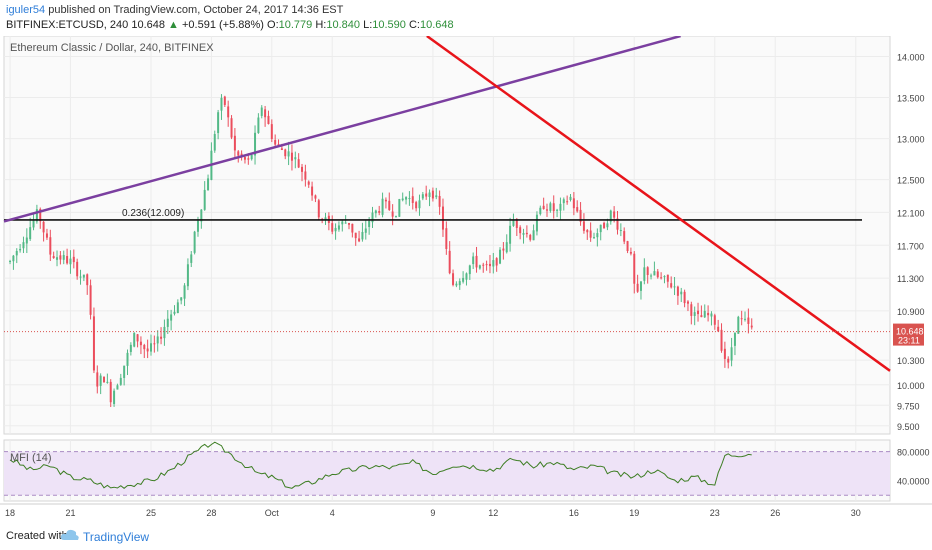  What do you see at coordinates (910, 279) in the screenshot?
I see `y-tick-label: 11.300` at bounding box center [910, 279].